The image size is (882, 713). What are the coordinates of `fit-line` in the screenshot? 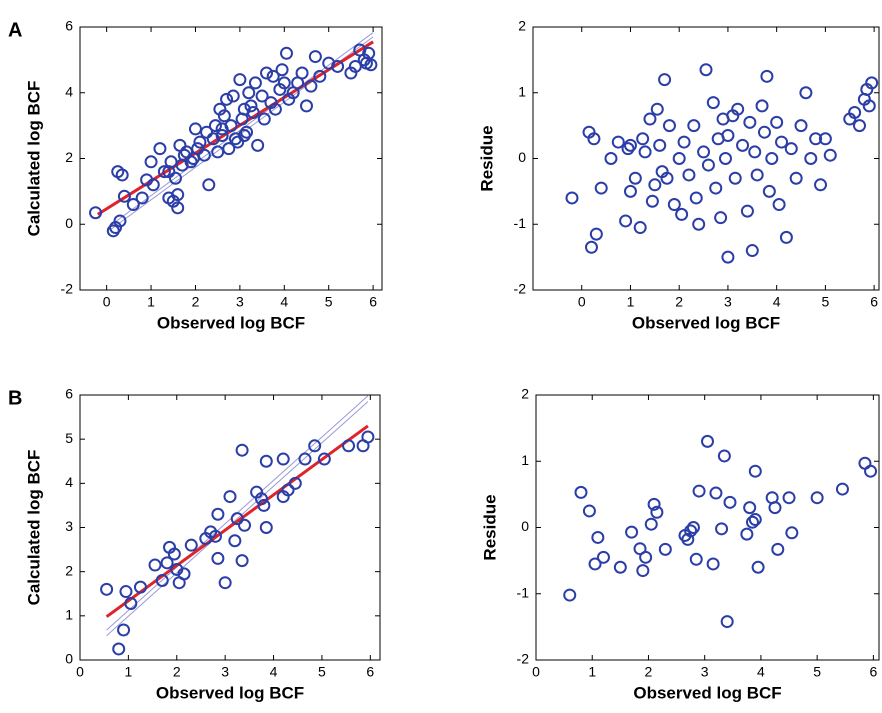 It's located at (237, 519).